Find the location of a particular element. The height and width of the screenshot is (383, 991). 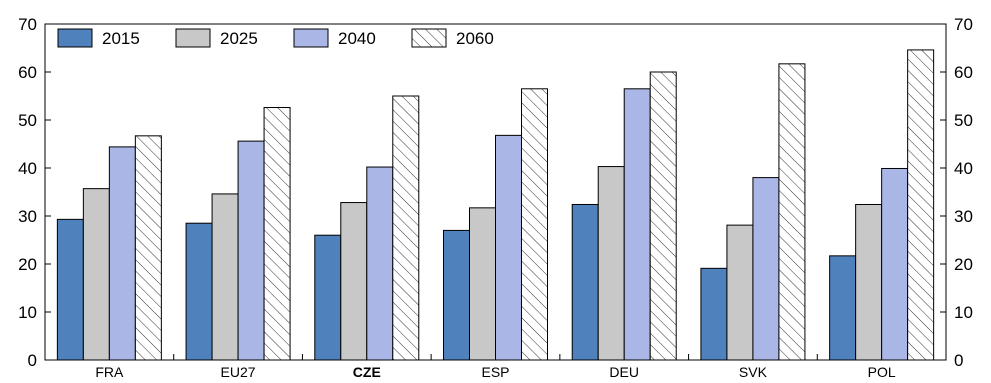

bar-eu27-2060 is located at coordinates (277, 234).